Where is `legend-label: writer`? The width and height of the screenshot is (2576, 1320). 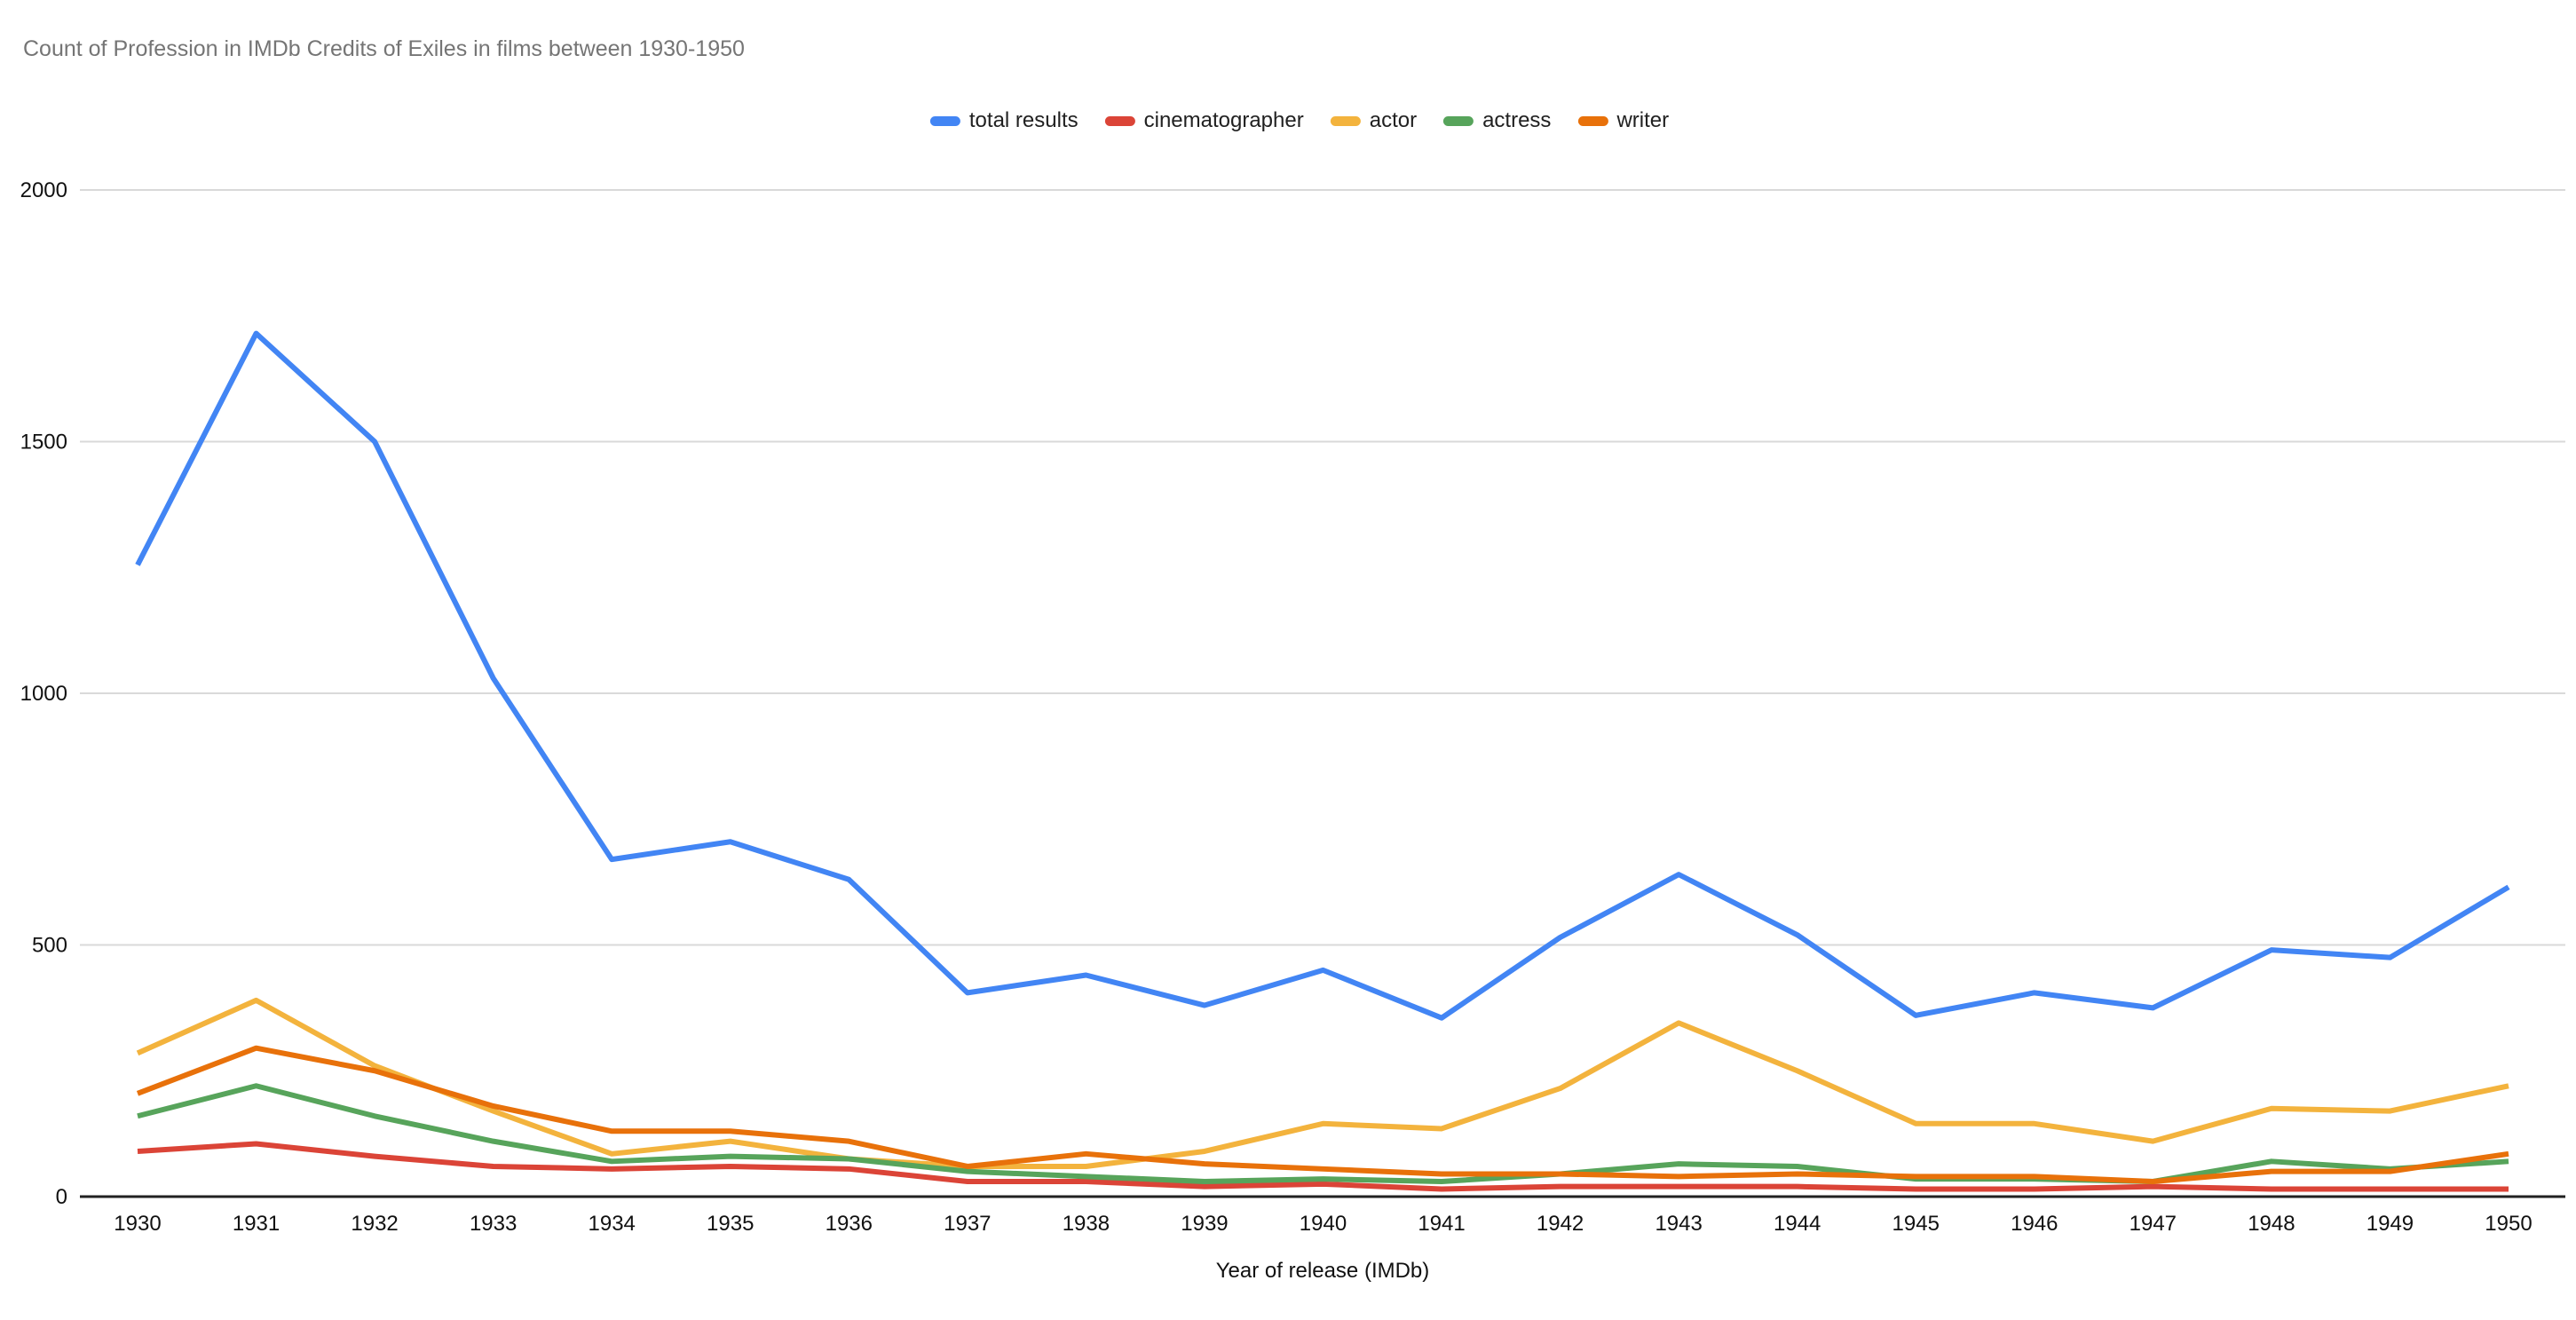
legend-label: writer is located at coordinates (1643, 120).